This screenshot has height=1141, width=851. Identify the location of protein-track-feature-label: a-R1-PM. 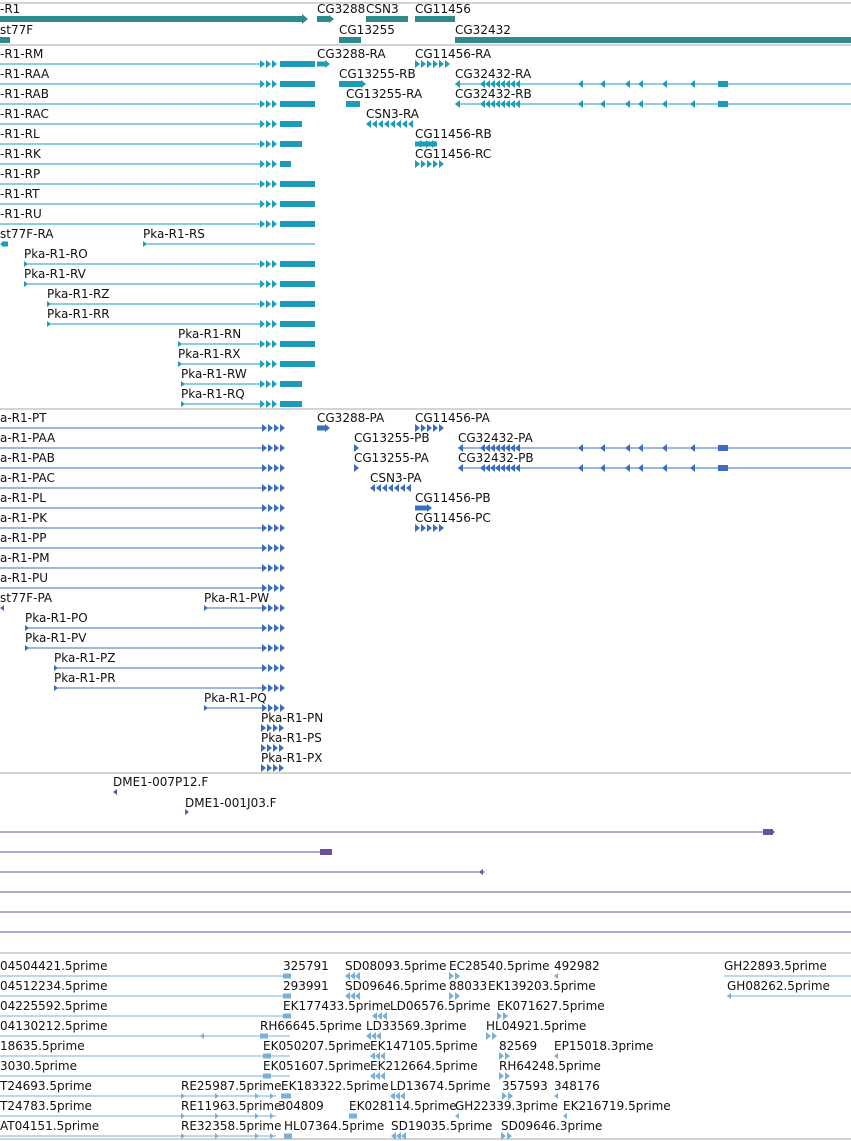
(25, 558).